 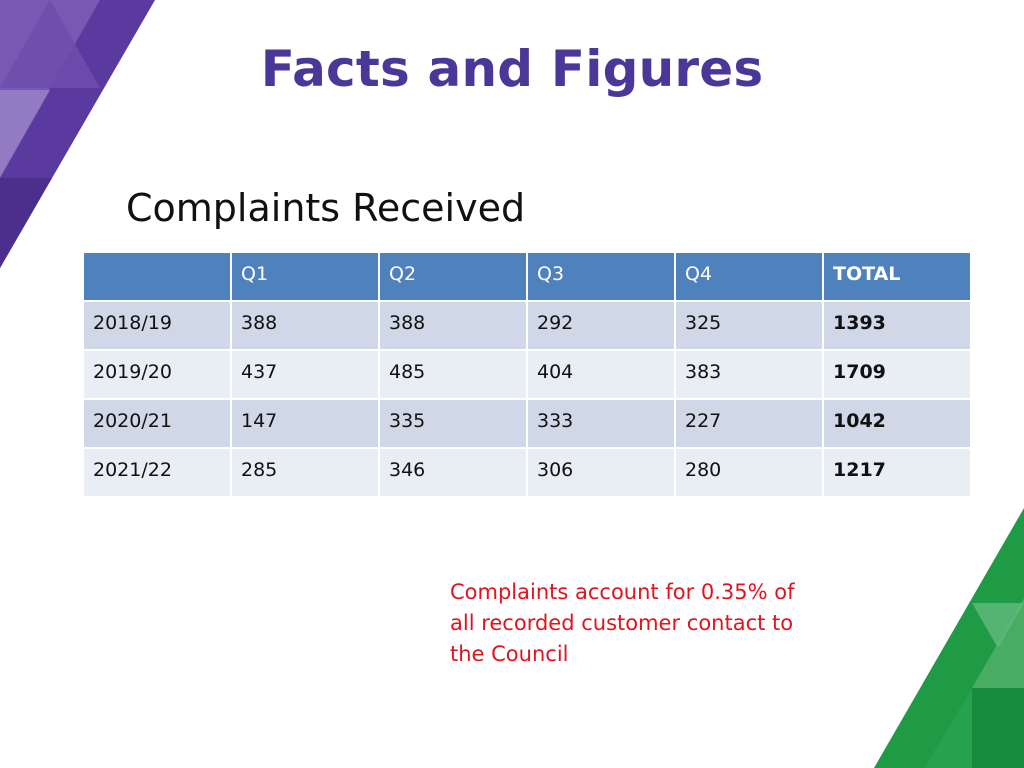 I want to click on green-triangle-decoration, so click(x=949, y=638).